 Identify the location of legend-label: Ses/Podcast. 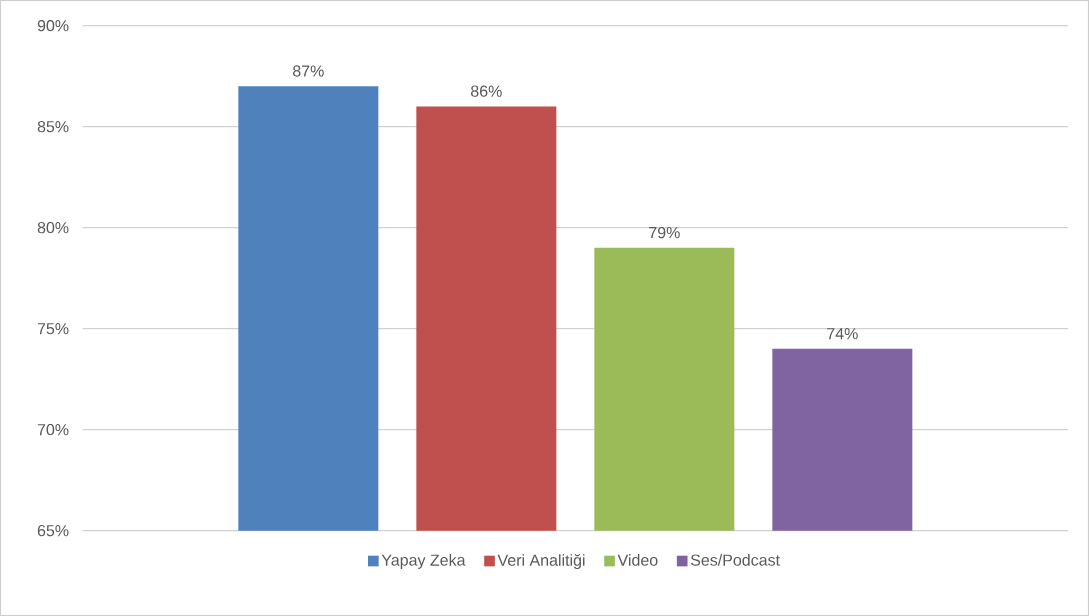
(735, 560).